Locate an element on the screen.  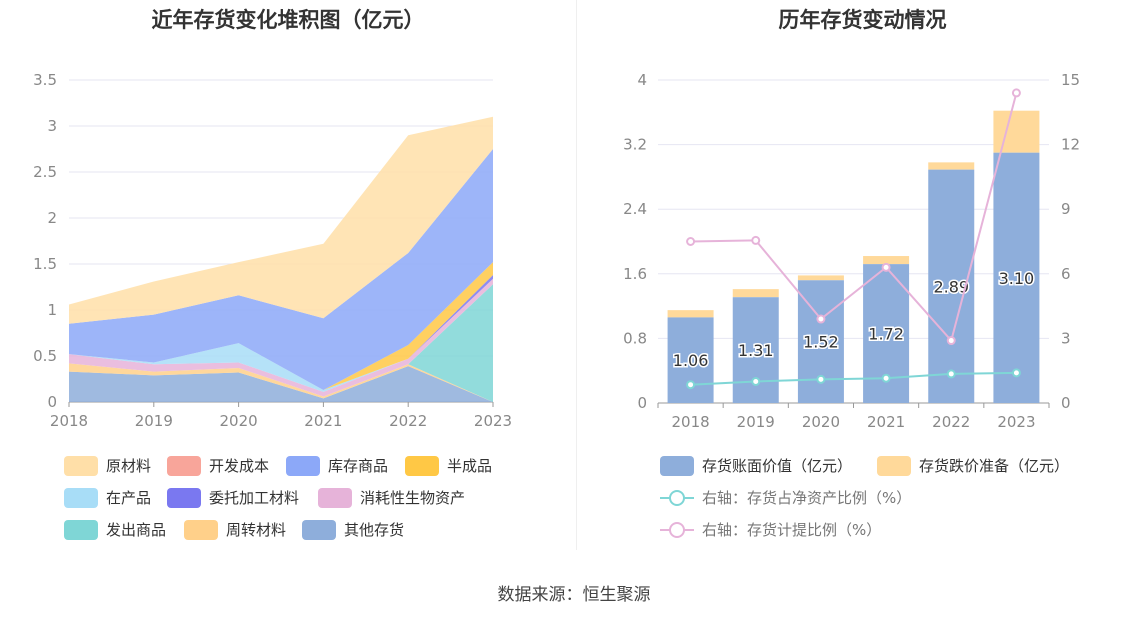
bar-data-label: 3.10 is located at coordinates (1017, 278).